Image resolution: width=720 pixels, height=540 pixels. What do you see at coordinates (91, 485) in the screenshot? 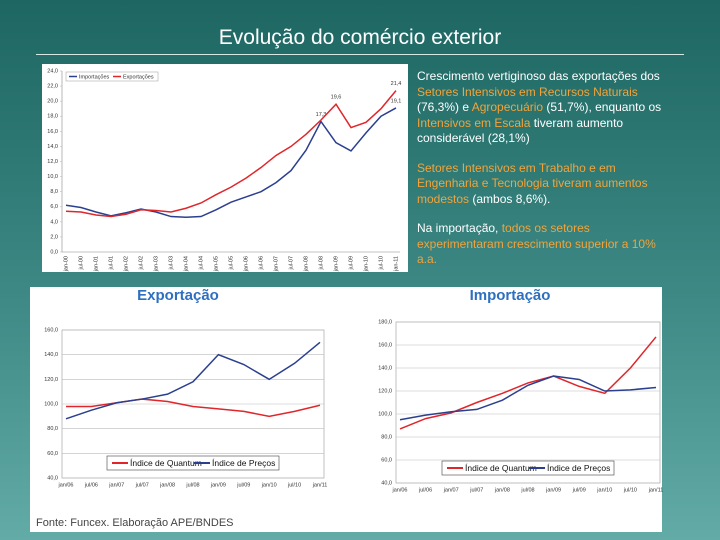
I see `x-tick-label: jul/06` at bounding box center [91, 485].